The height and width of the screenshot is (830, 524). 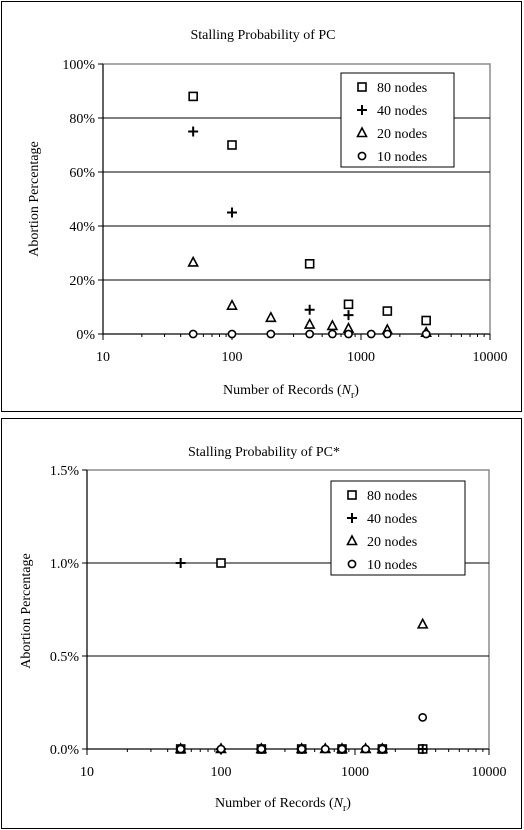 What do you see at coordinates (85, 335) in the screenshot?
I see `y-tick-label: 0%` at bounding box center [85, 335].